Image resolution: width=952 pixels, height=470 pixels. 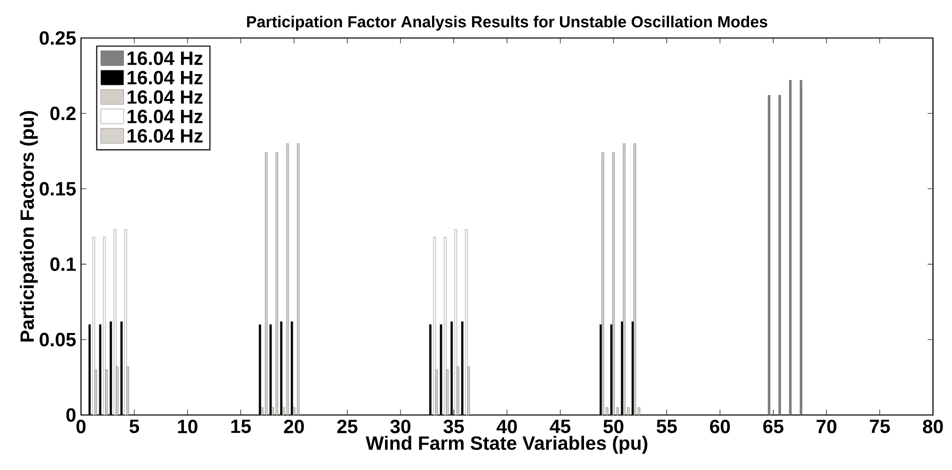 I want to click on x-tick-label: 75, so click(x=880, y=427).